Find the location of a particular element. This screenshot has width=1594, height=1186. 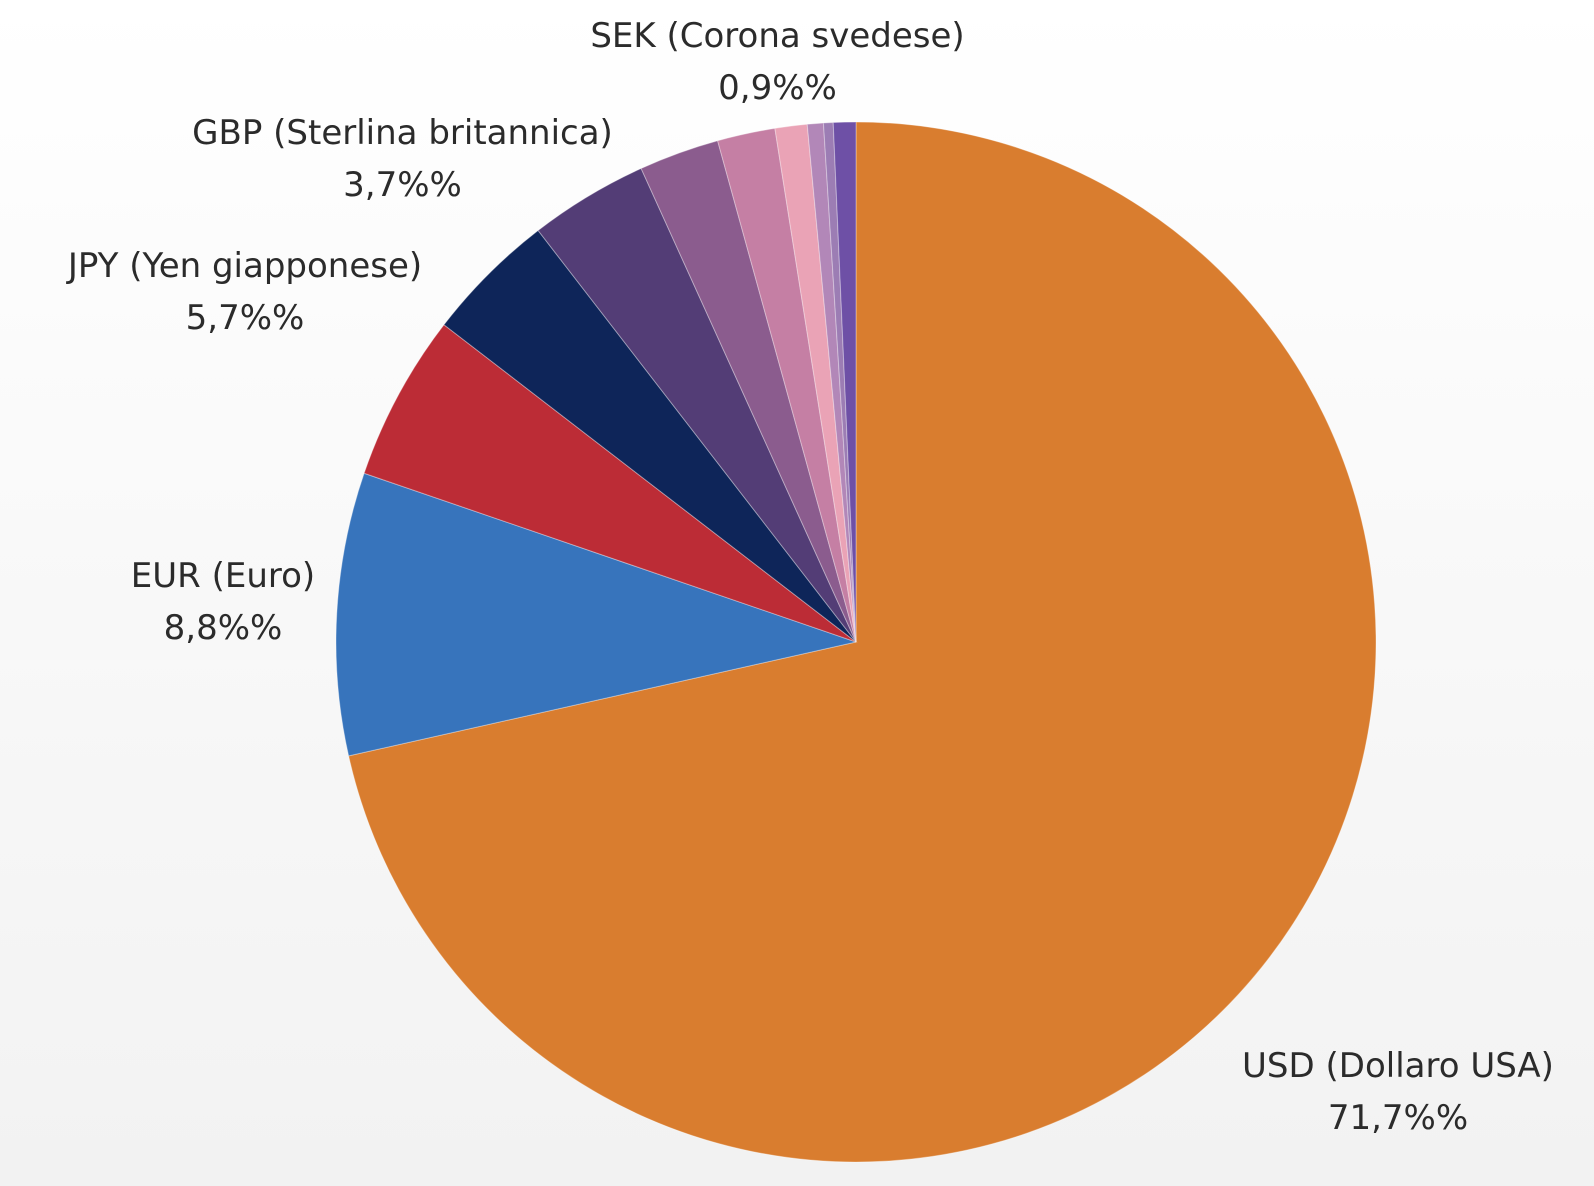

label-usd-name: USD (Dollaro USA) is located at coordinates (1398, 1066).